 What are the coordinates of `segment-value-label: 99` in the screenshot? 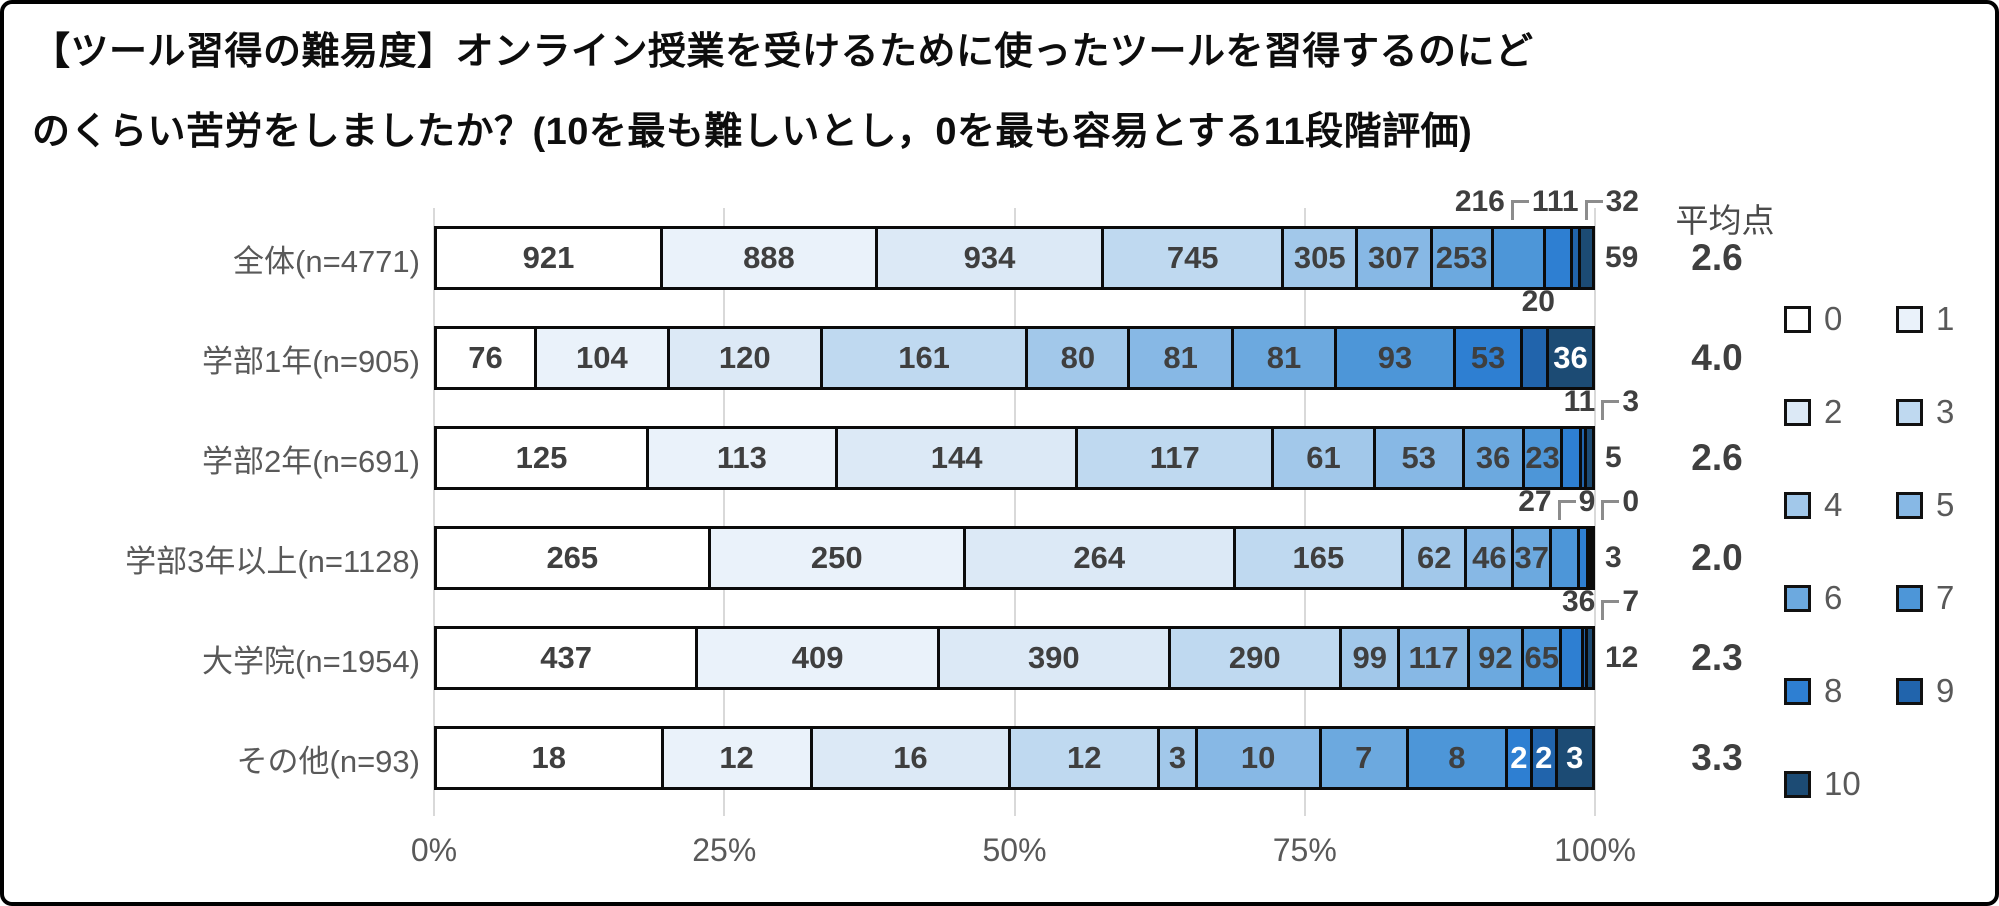 It's located at (1369, 657).